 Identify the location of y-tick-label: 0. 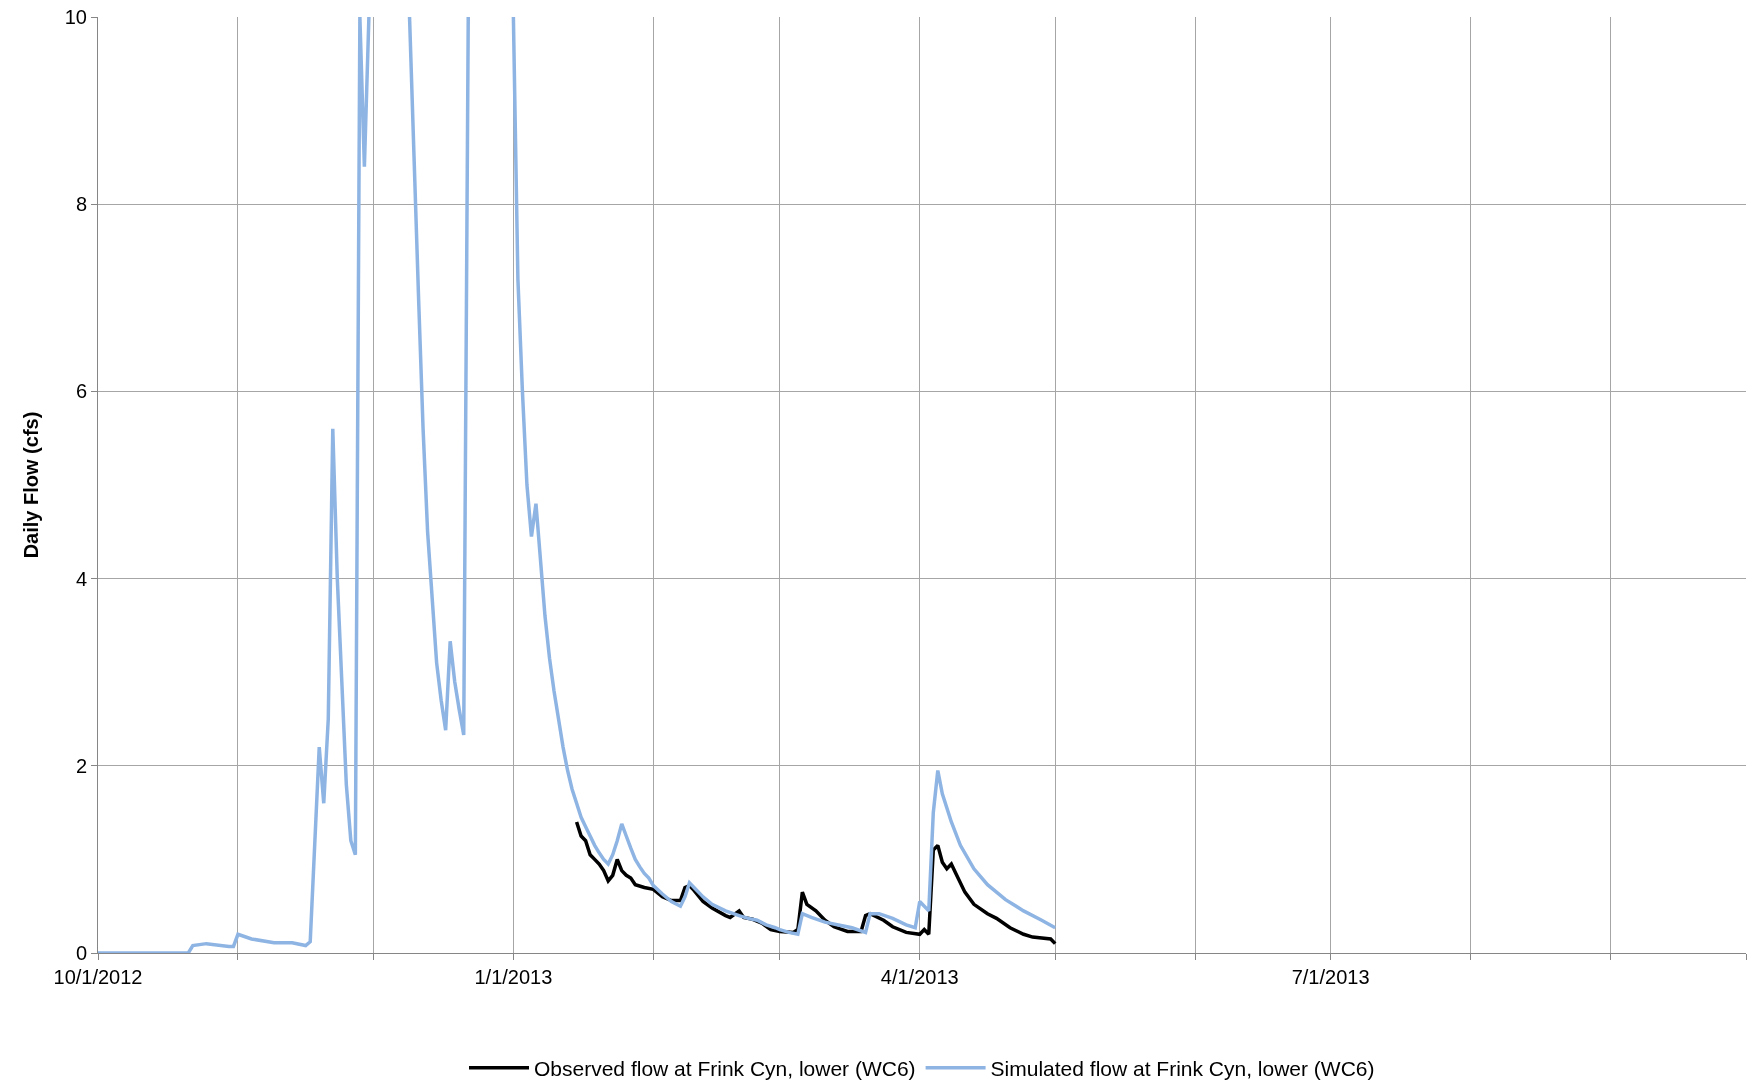
(81, 953).